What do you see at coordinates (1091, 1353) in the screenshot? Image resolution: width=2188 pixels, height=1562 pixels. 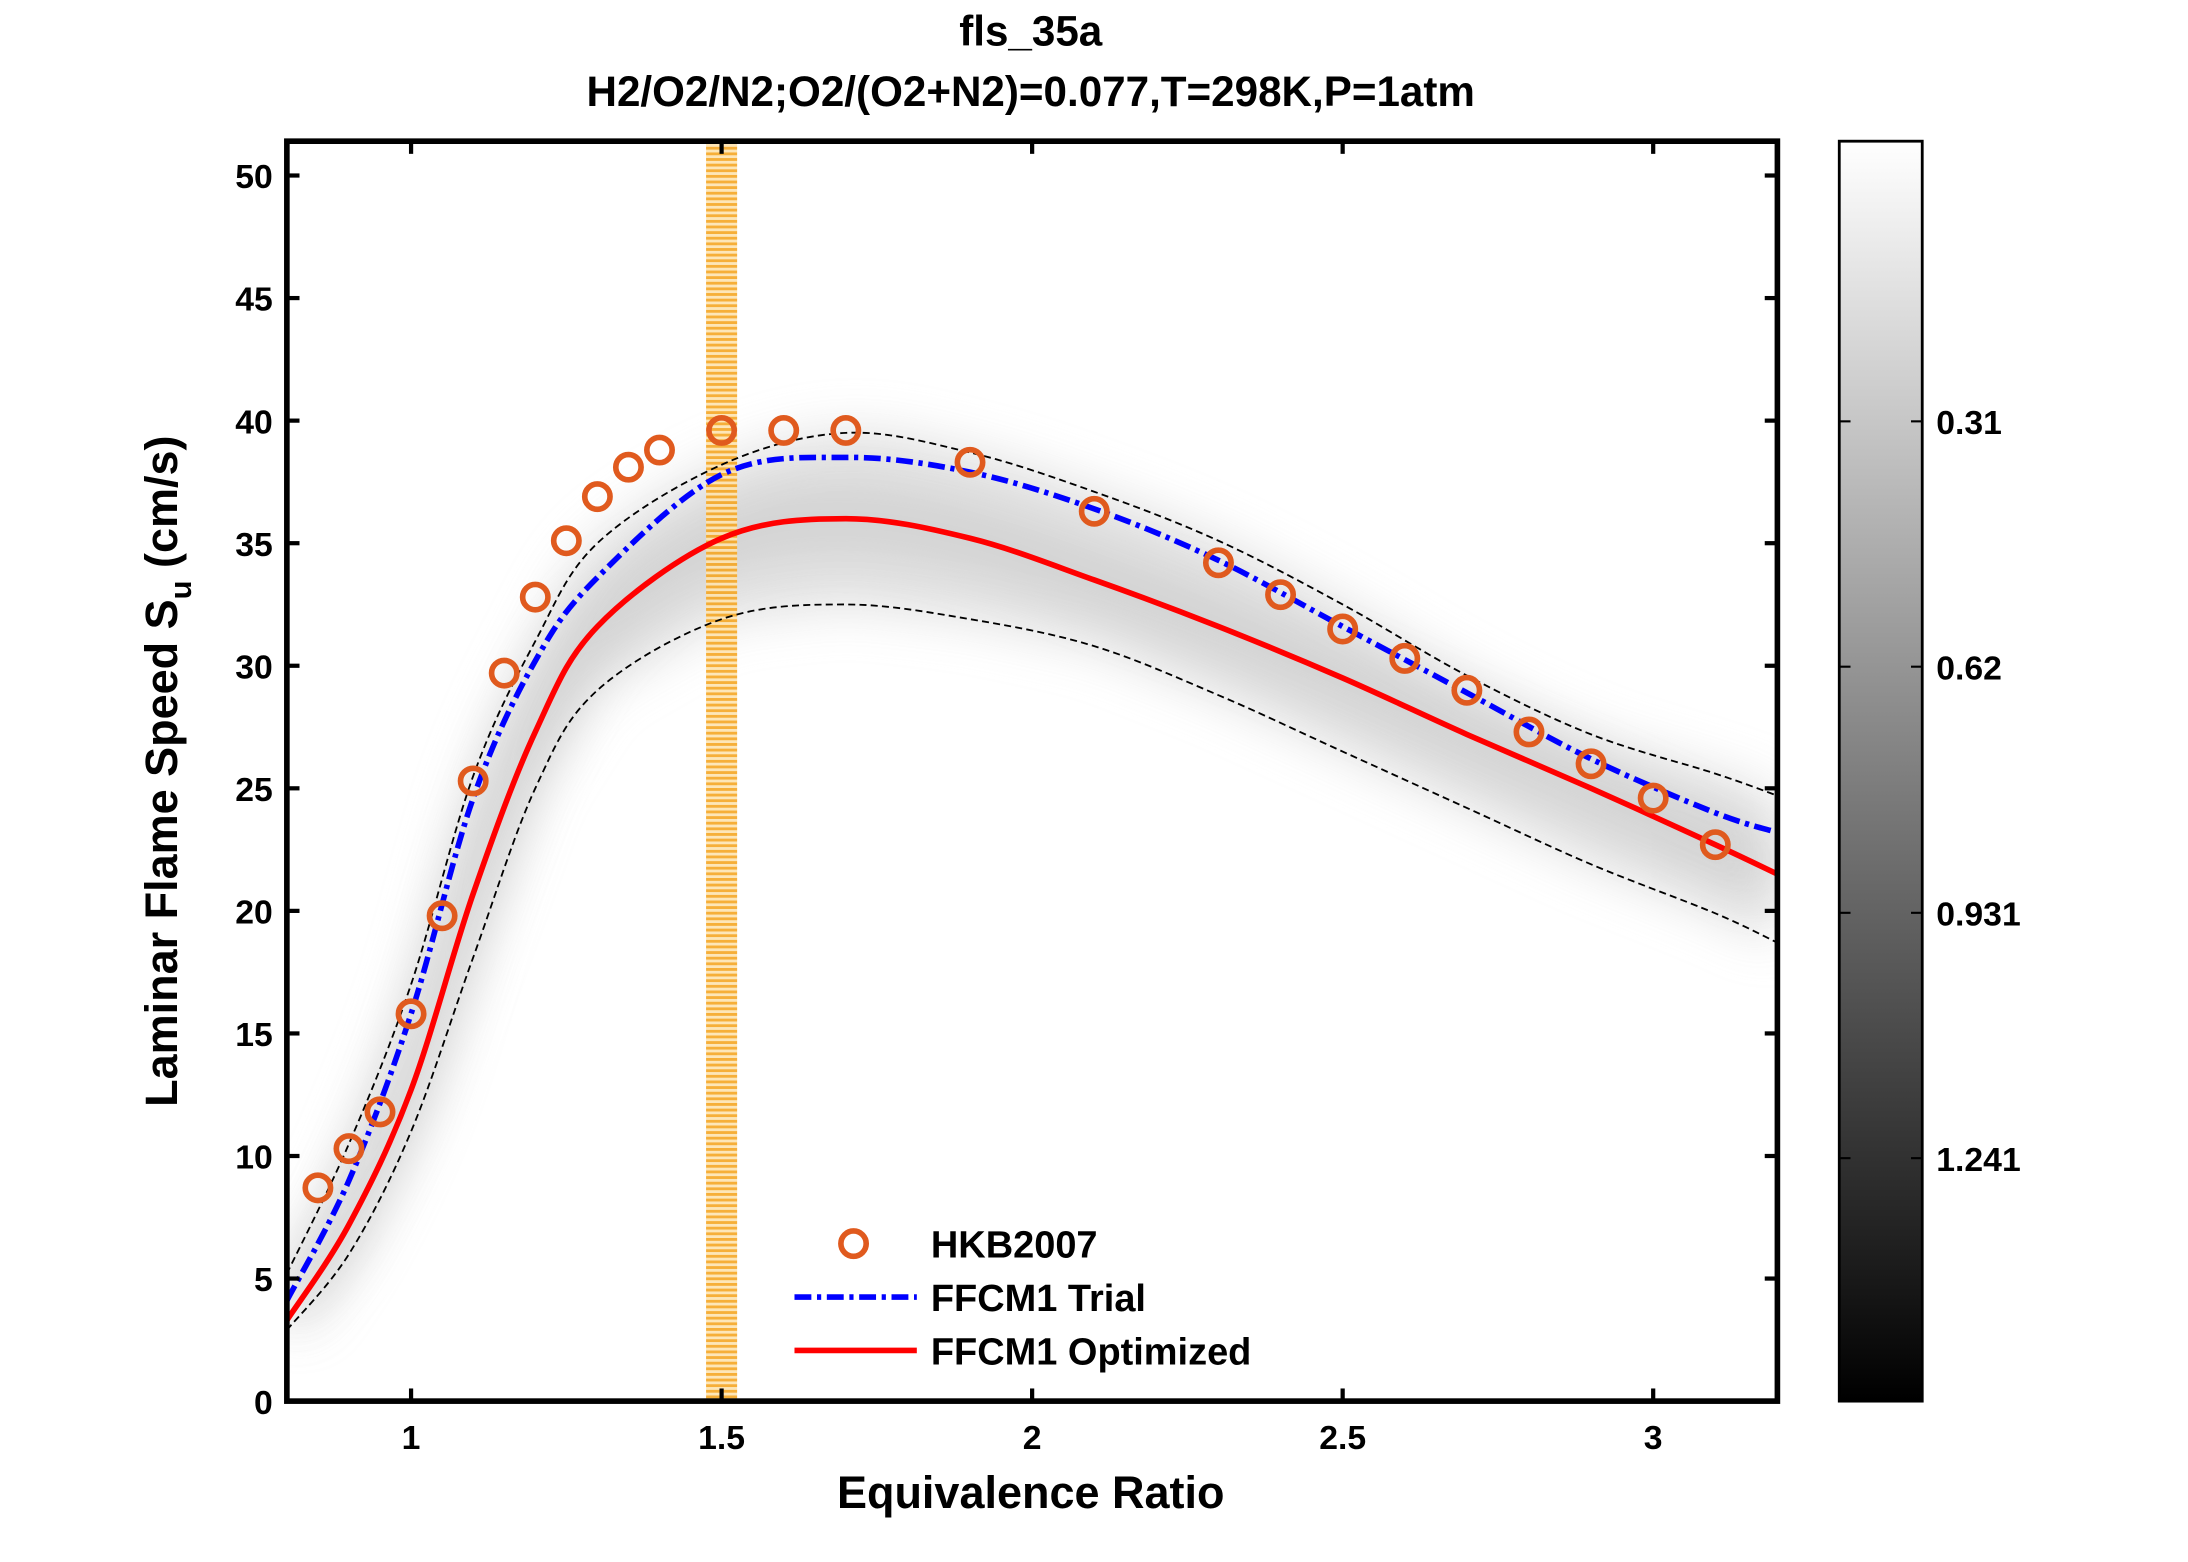 I see `legend-label: FFCM1 Optimized` at bounding box center [1091, 1353].